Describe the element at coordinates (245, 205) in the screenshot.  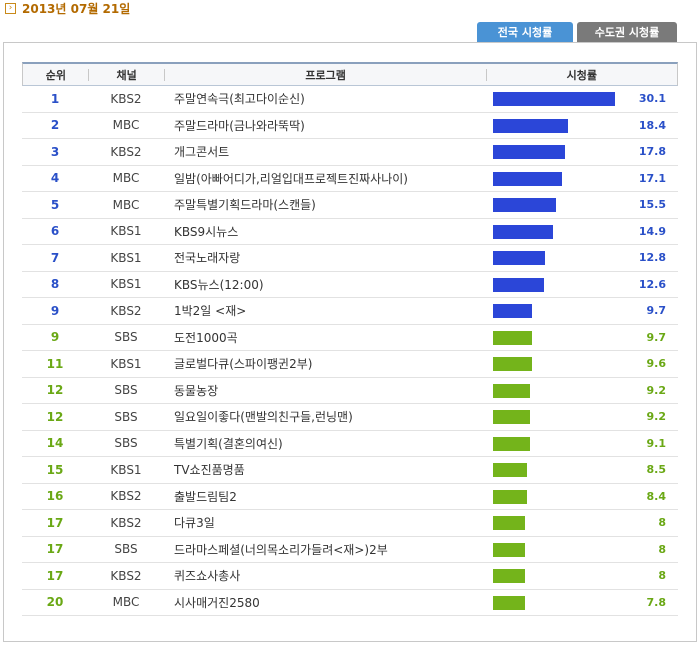
I see `program-cell: 주말특별기획드라마(스캔들)` at that location.